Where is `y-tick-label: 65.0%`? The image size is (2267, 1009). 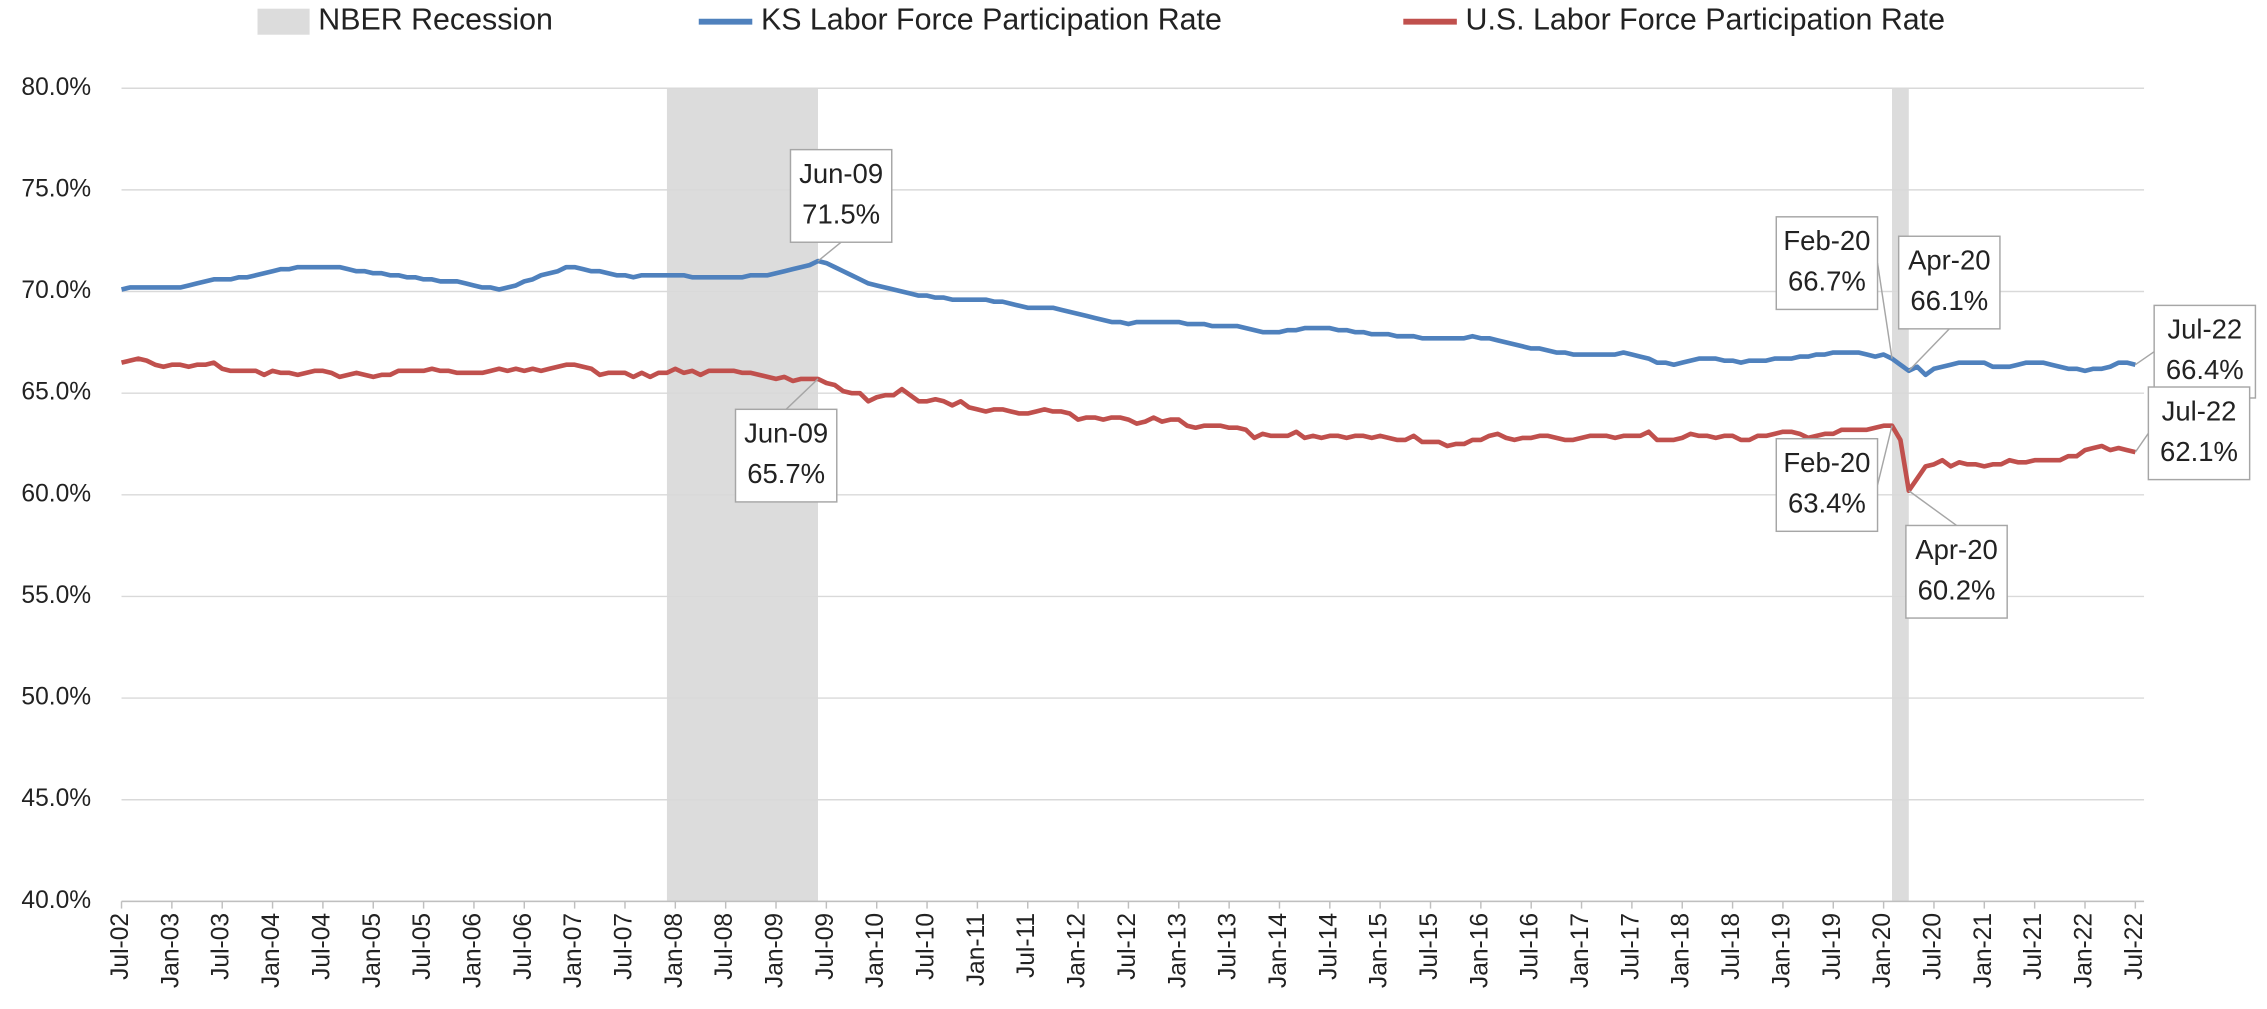
y-tick-label: 65.0% is located at coordinates (56, 392).